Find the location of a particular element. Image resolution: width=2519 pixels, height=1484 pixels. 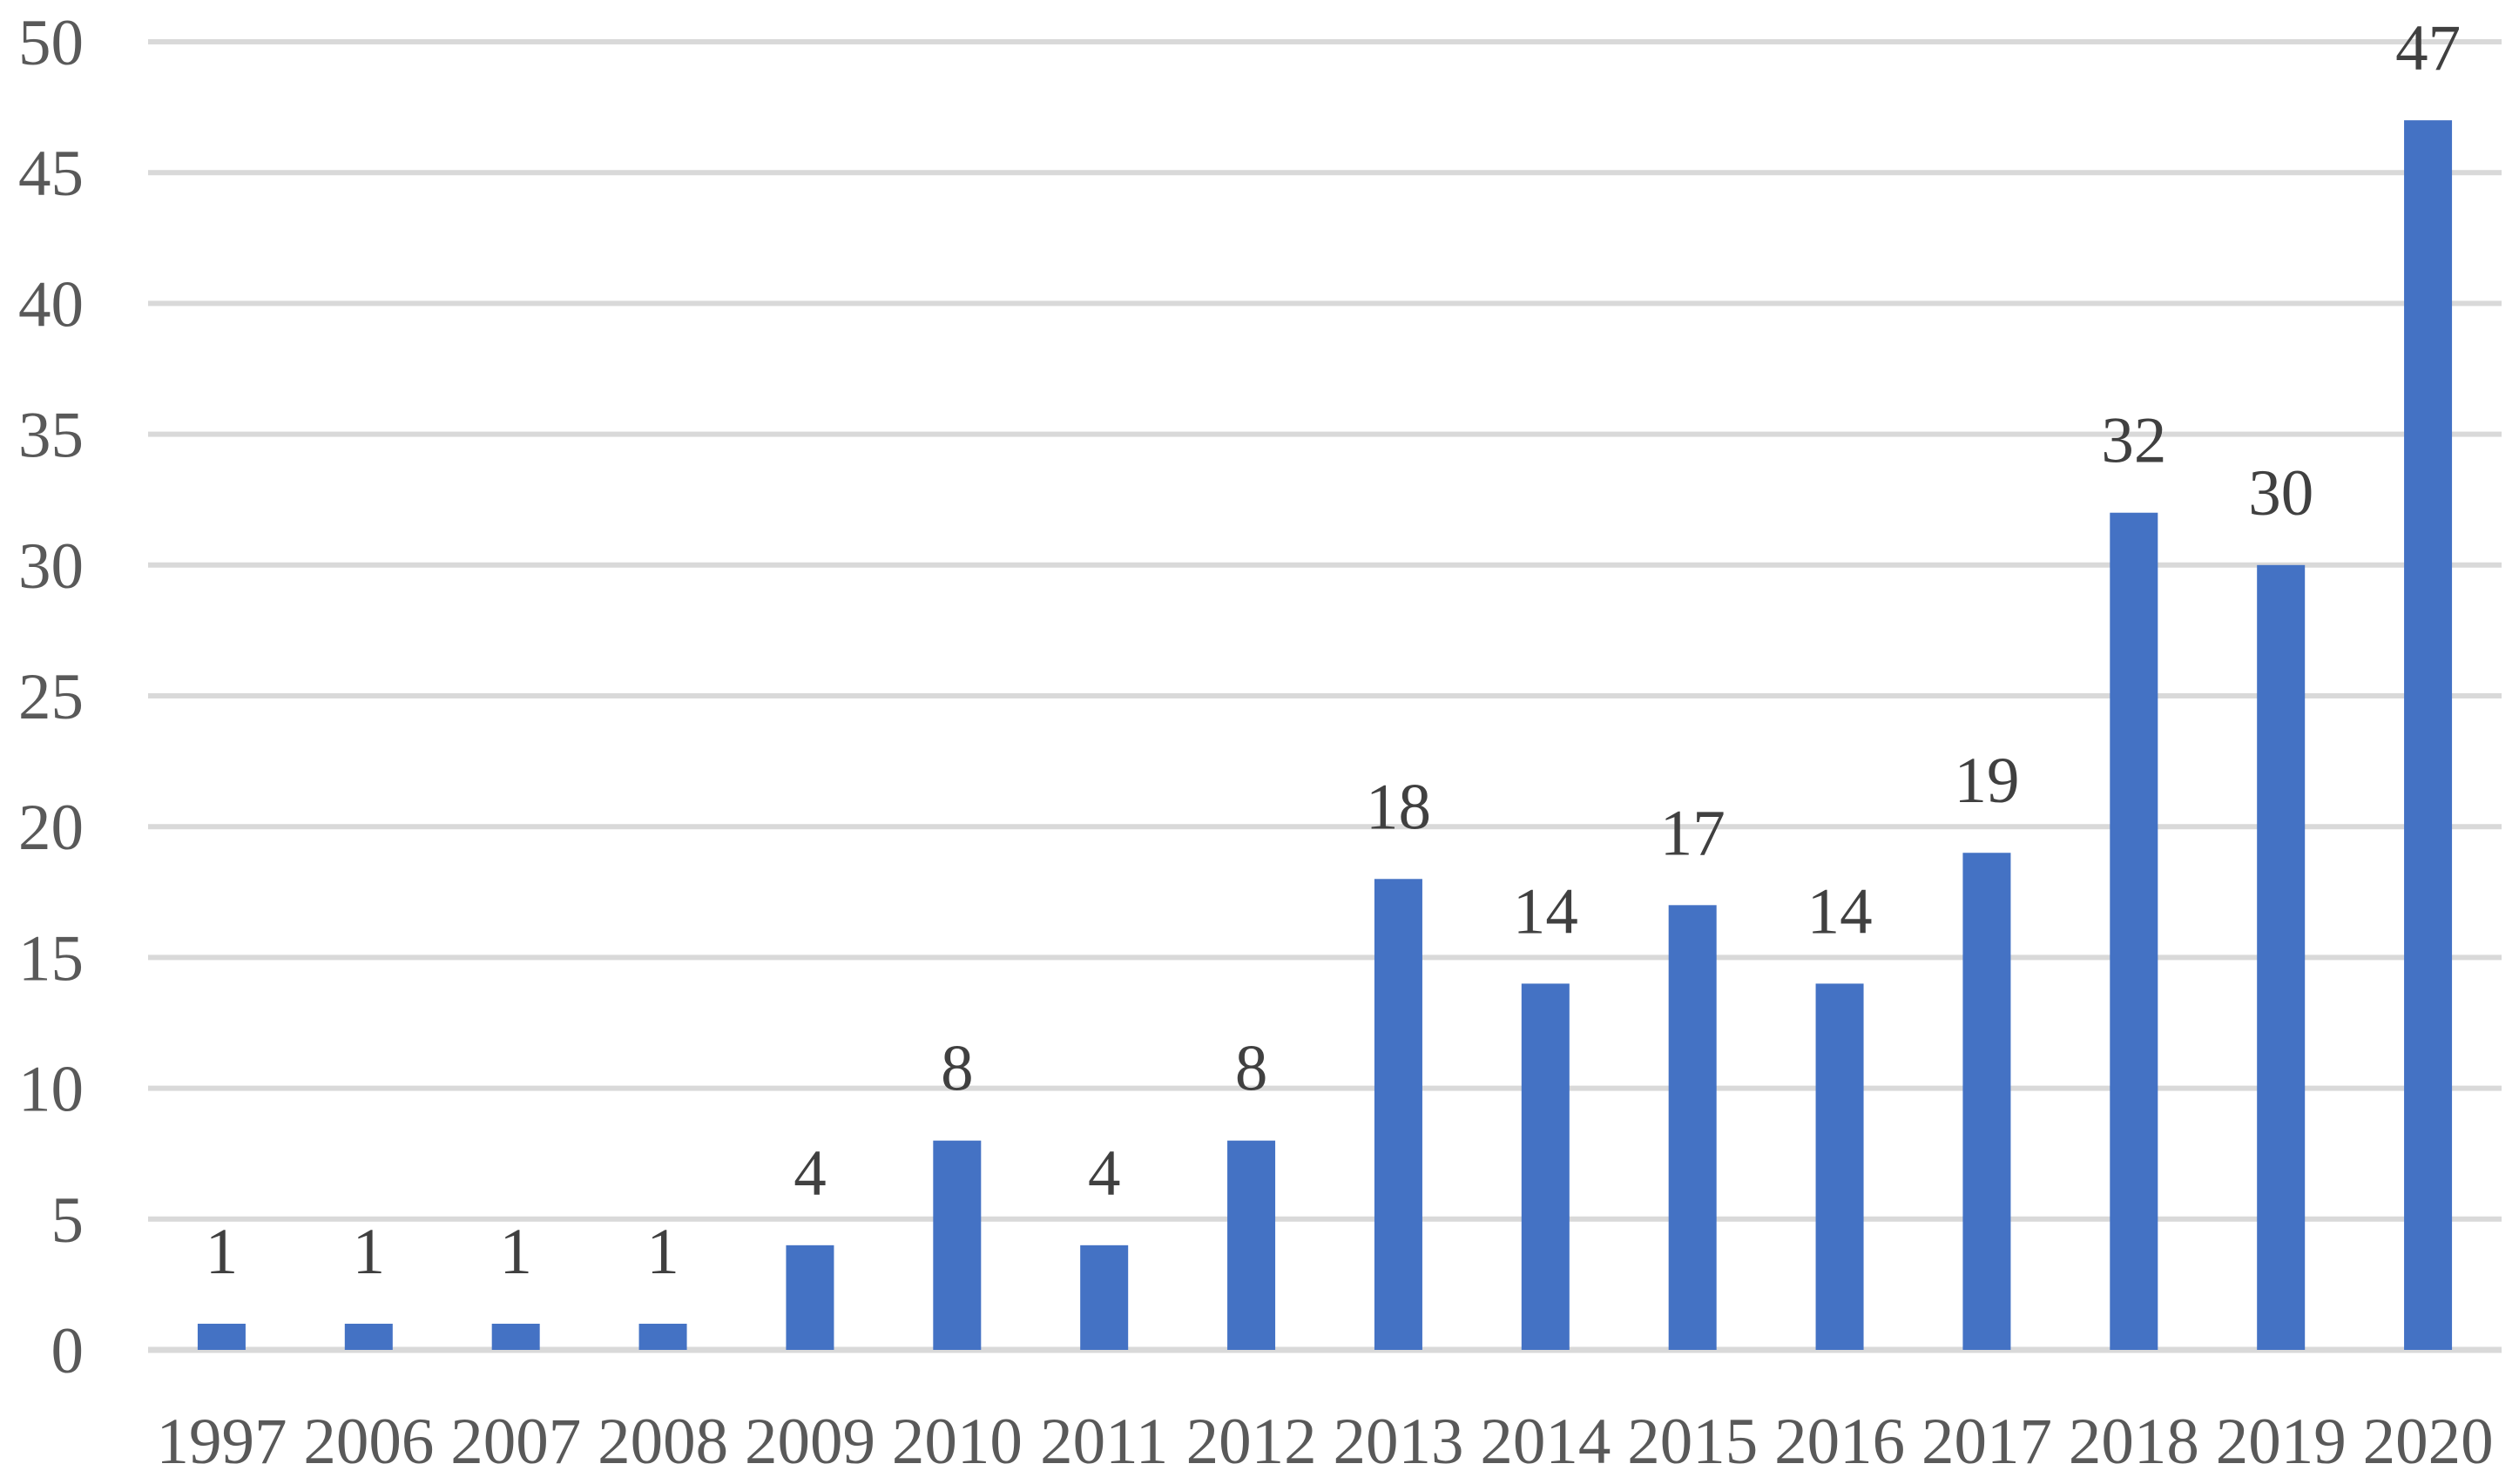

y-tick-label: 30 is located at coordinates (51, 566).